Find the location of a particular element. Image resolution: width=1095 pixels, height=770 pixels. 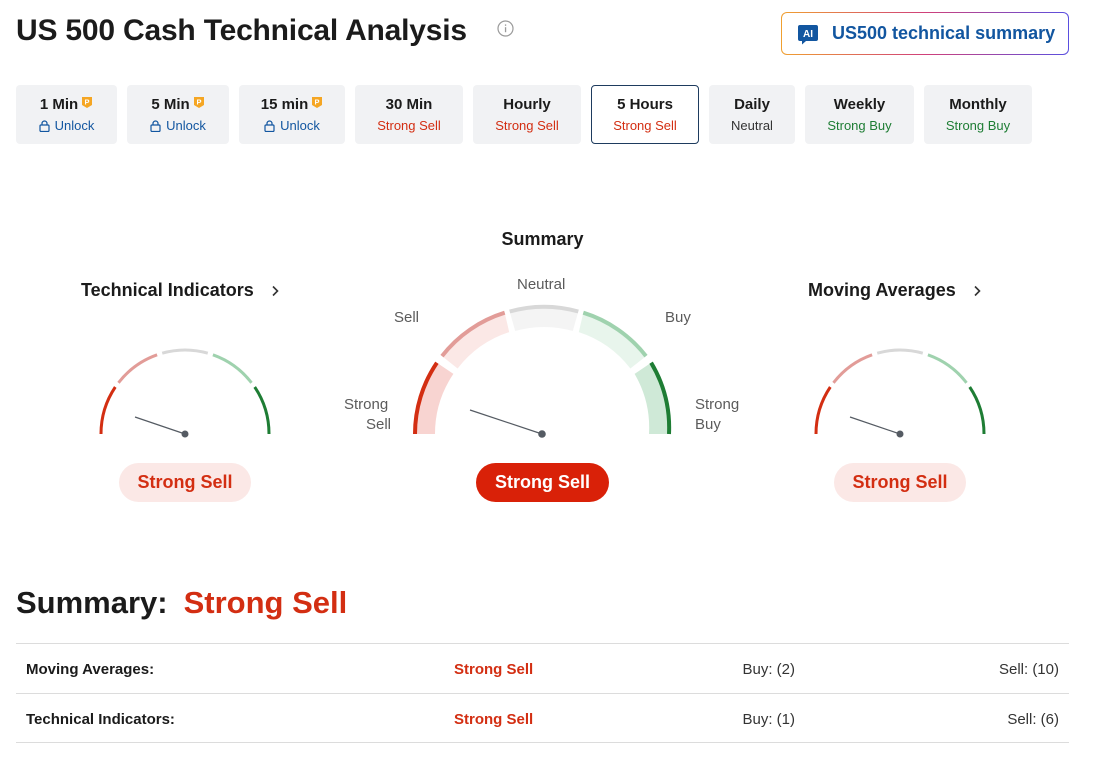

technical-indicators-title: Technical Indicators is located at coordinates (167, 290).